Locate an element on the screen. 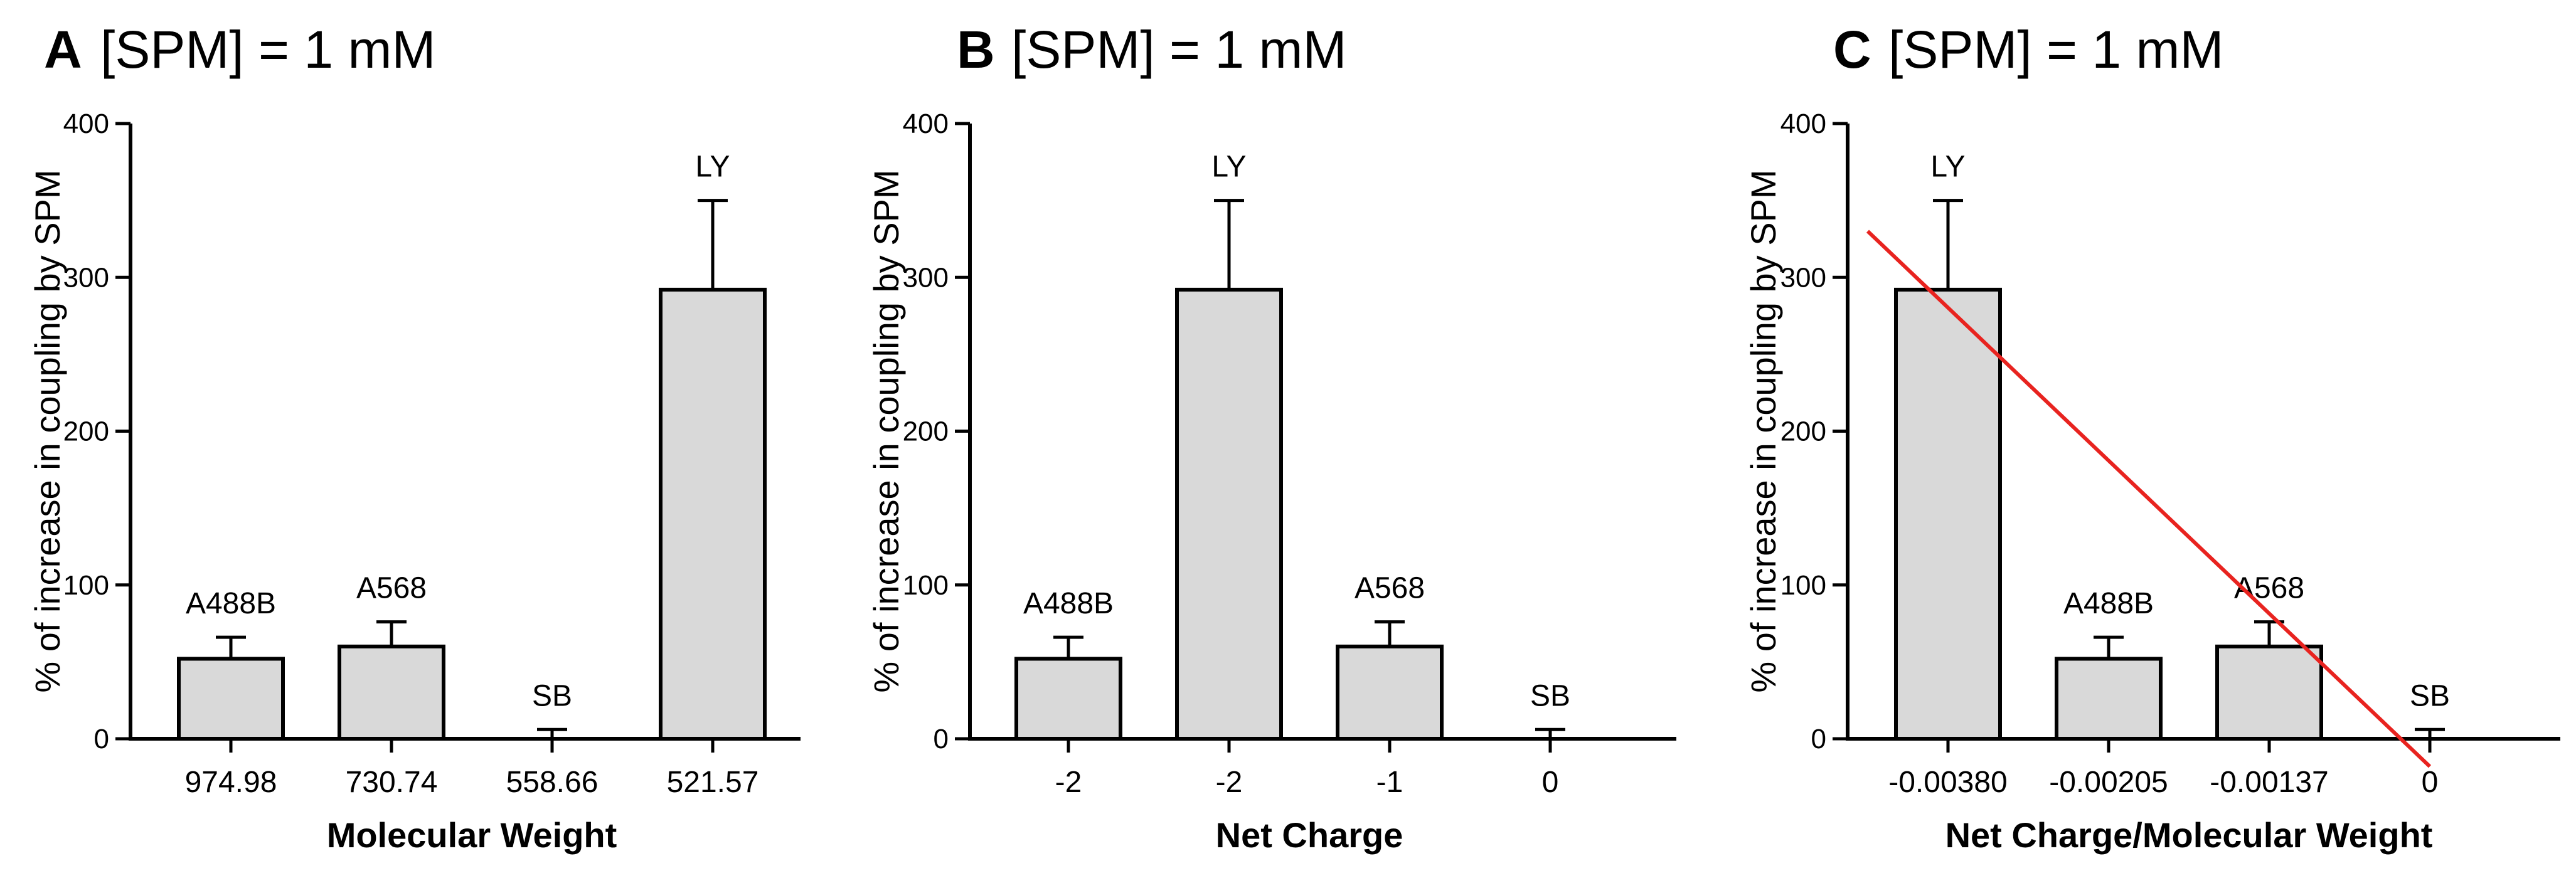  trend-line is located at coordinates (2149, 499).